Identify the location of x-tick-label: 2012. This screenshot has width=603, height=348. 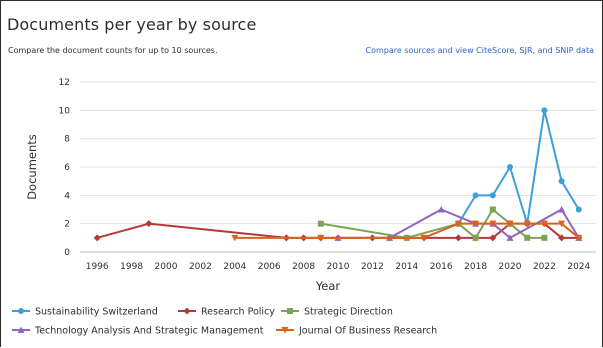
(372, 267).